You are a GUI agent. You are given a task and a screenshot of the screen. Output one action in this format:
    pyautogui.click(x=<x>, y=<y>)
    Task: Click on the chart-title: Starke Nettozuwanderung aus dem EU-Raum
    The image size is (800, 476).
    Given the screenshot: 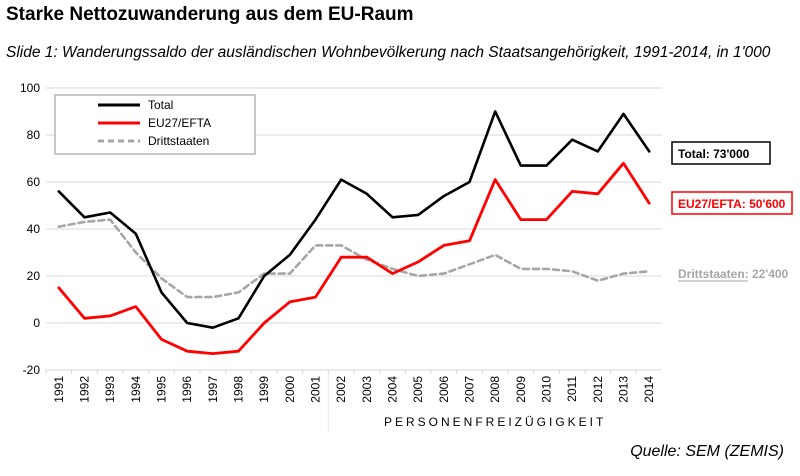 What is the action you would take?
    pyautogui.click(x=210, y=14)
    